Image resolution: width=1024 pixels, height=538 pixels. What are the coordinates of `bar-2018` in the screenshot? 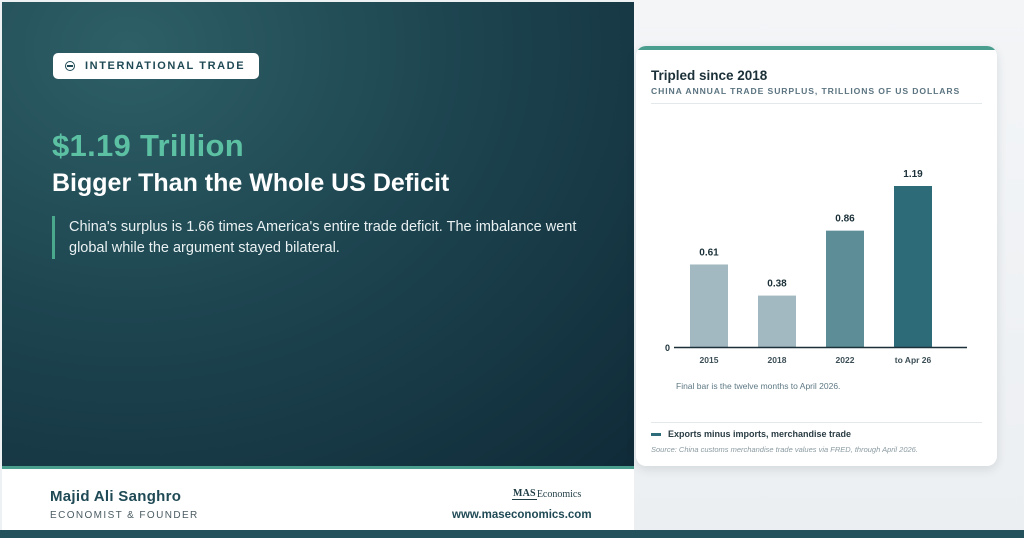 It's located at (777, 321).